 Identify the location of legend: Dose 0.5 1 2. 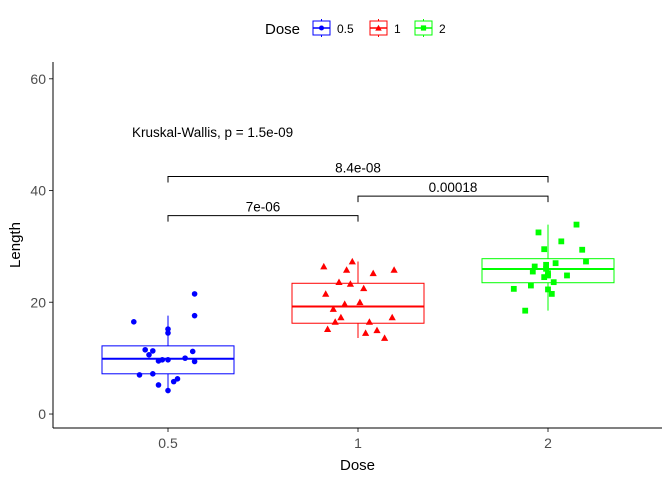
(355, 28).